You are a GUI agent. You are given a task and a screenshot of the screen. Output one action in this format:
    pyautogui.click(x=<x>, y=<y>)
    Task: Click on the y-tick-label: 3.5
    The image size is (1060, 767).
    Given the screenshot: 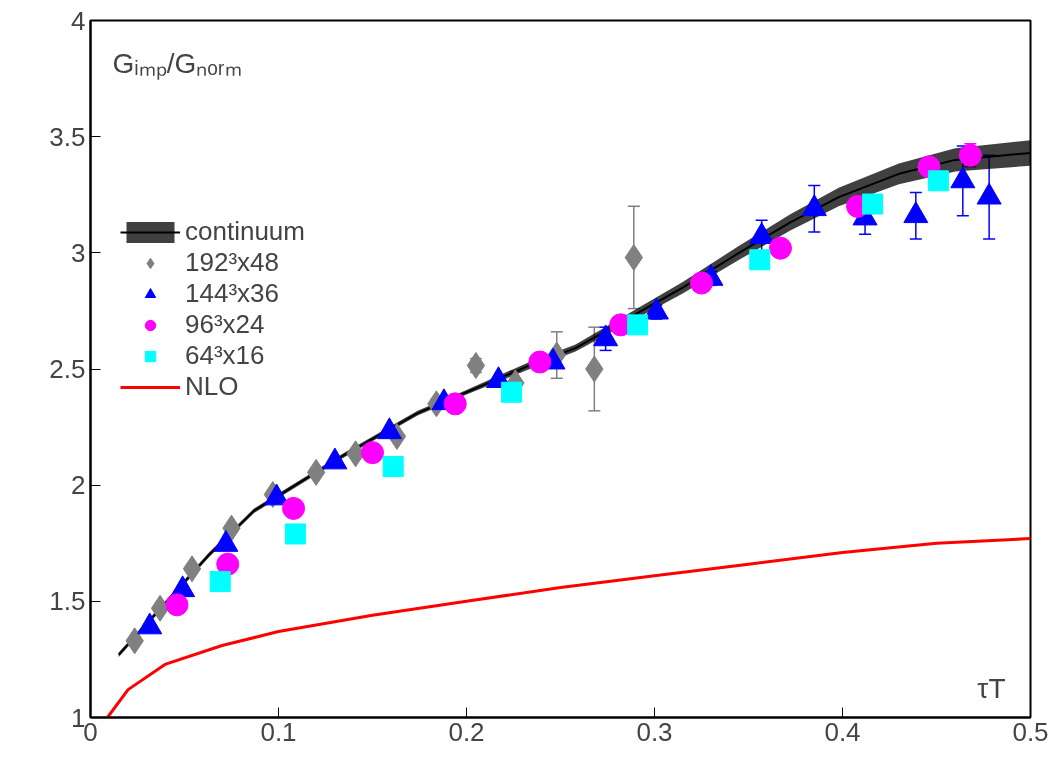 What is the action you would take?
    pyautogui.click(x=67, y=136)
    